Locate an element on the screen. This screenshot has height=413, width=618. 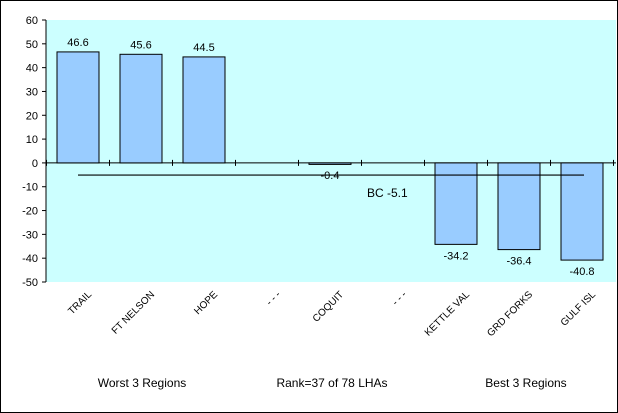
bar-value-label: -36.4 is located at coordinates (518, 262).